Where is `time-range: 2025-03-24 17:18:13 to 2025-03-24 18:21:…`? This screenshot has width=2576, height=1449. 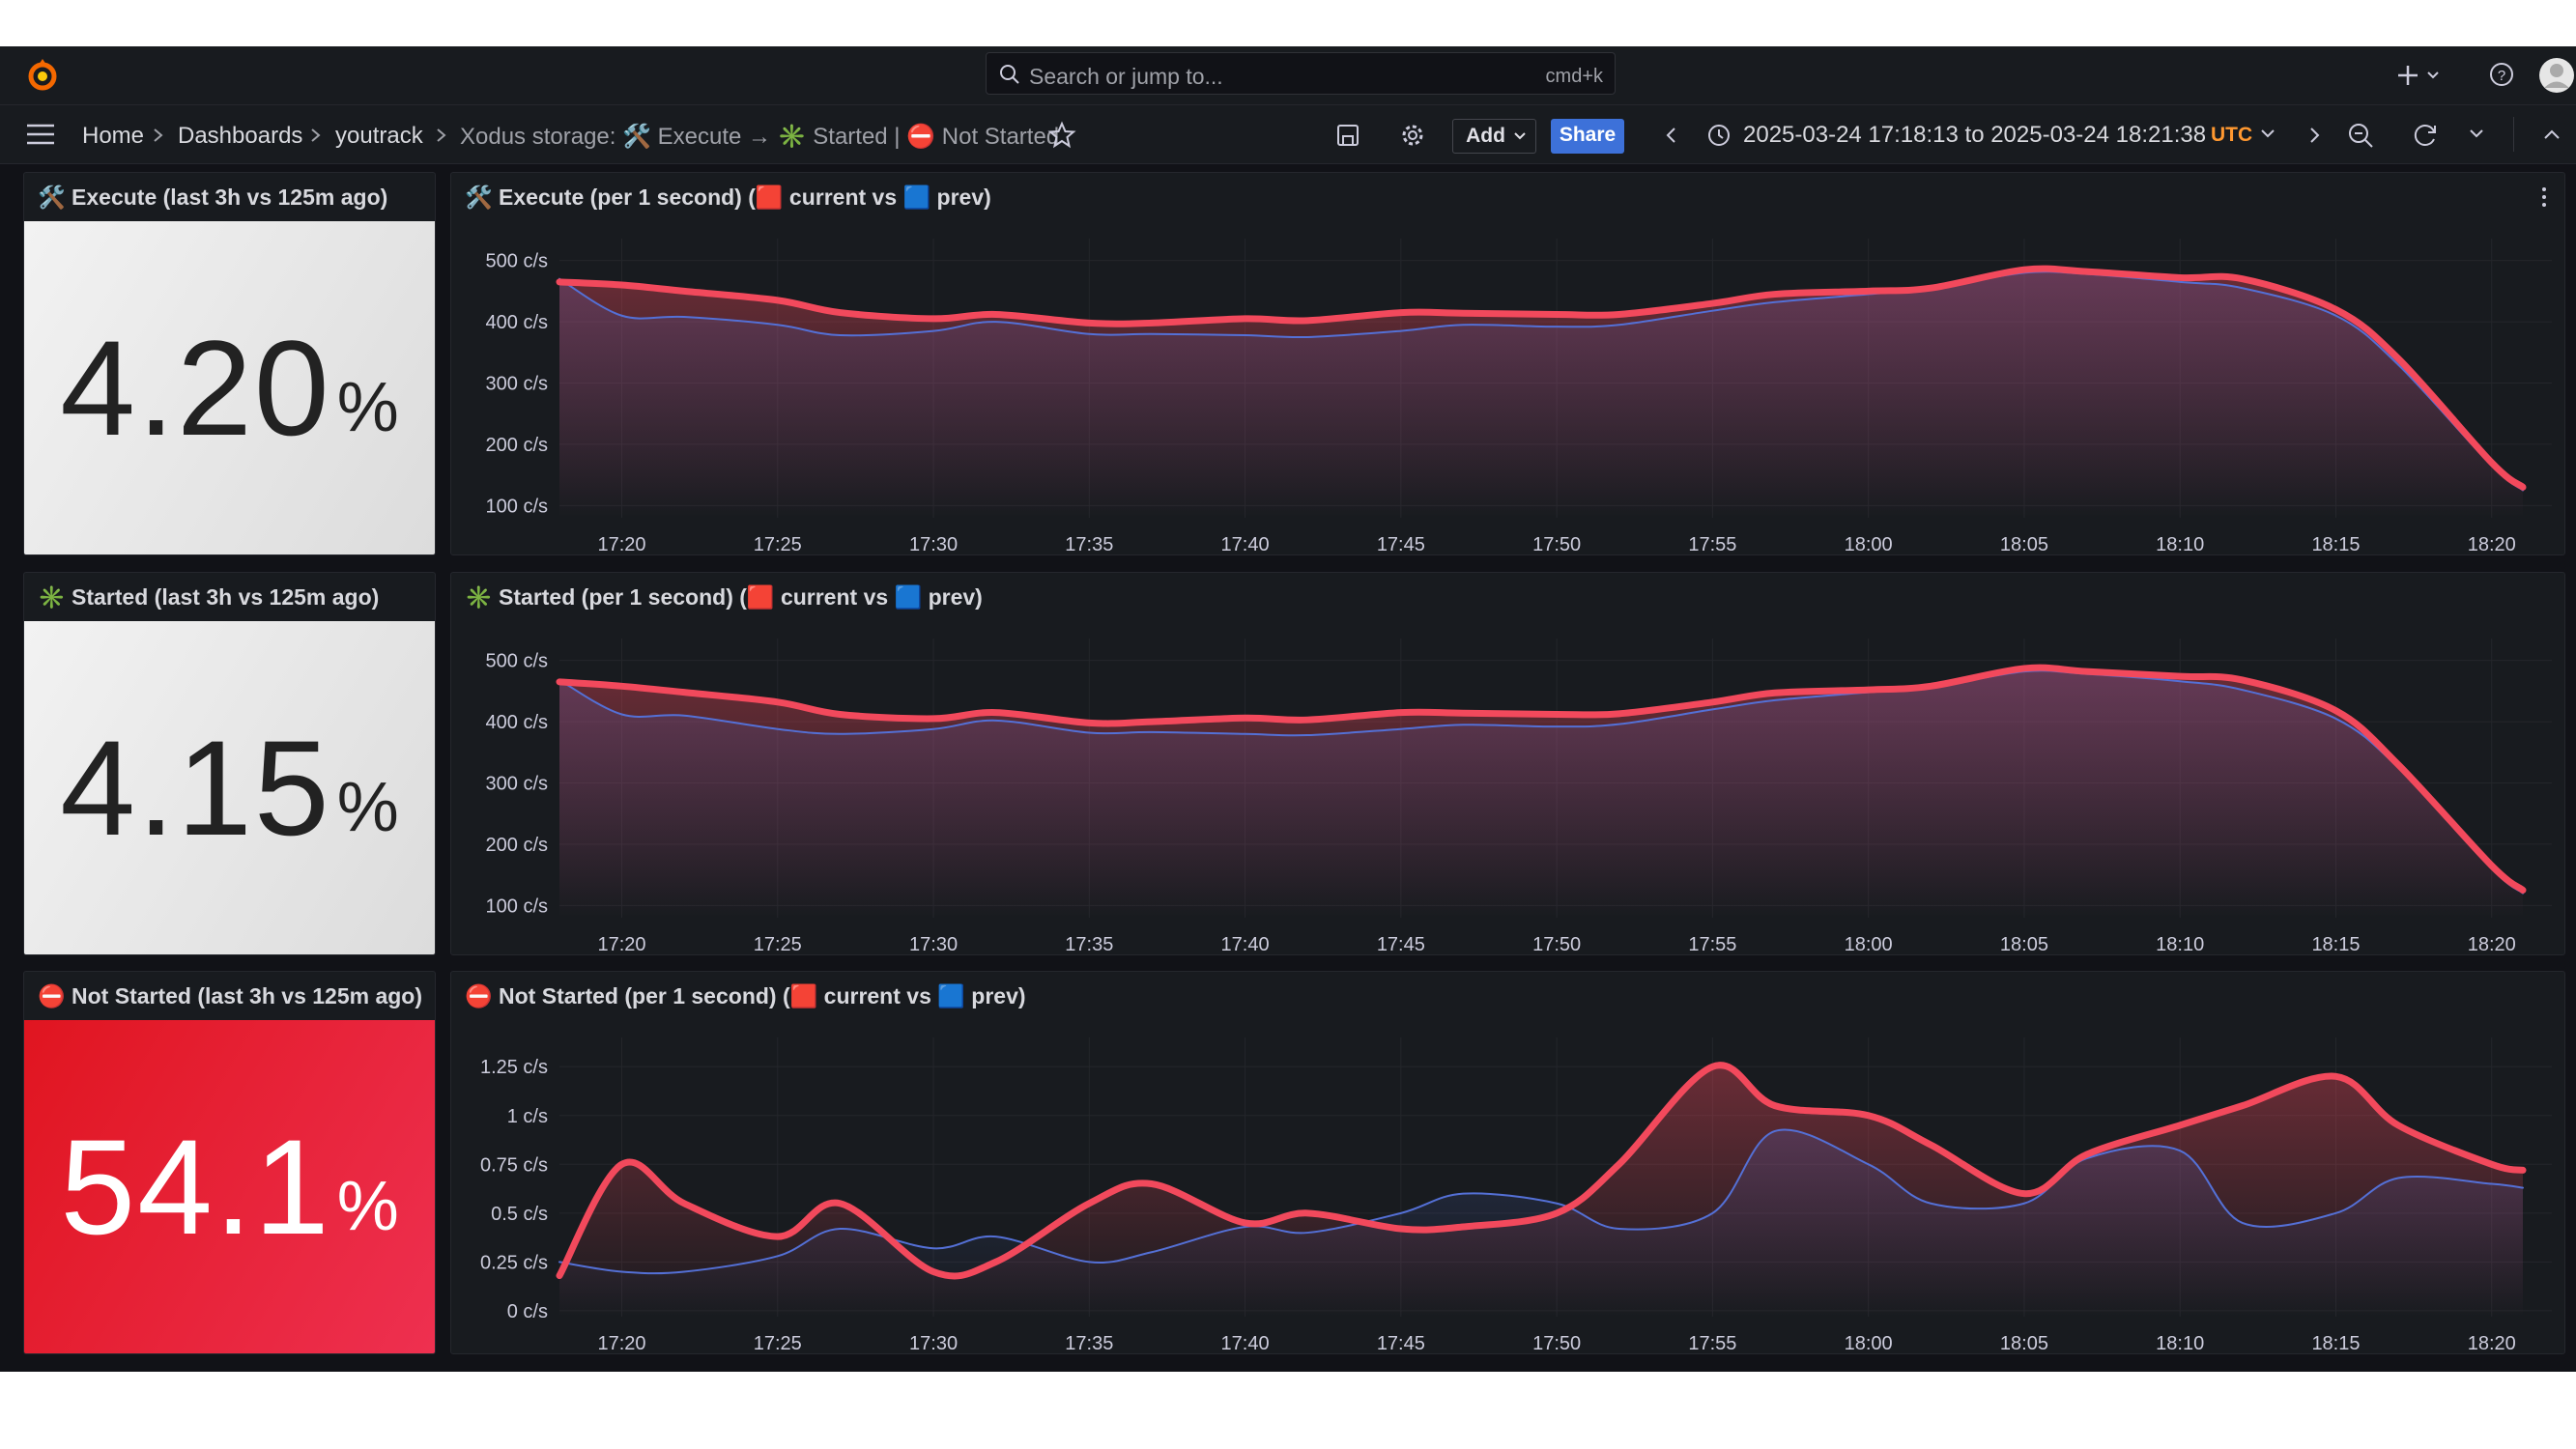
time-range: 2025-03-24 17:18:13 to 2025-03-24 18:21:… is located at coordinates (1975, 135).